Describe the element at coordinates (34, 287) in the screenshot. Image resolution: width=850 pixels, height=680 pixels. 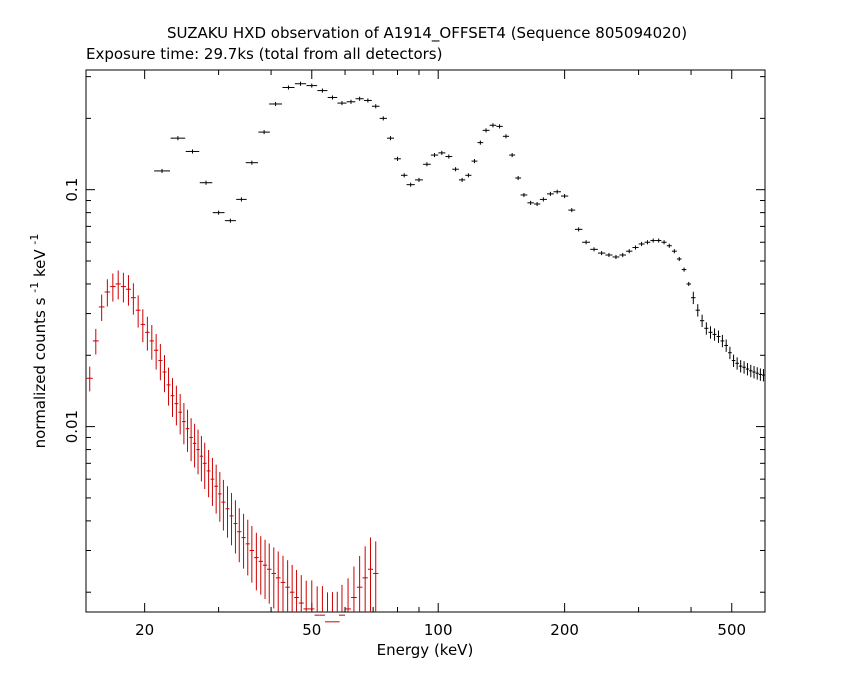
I see `y-axis-label-sup1: -1` at that location.